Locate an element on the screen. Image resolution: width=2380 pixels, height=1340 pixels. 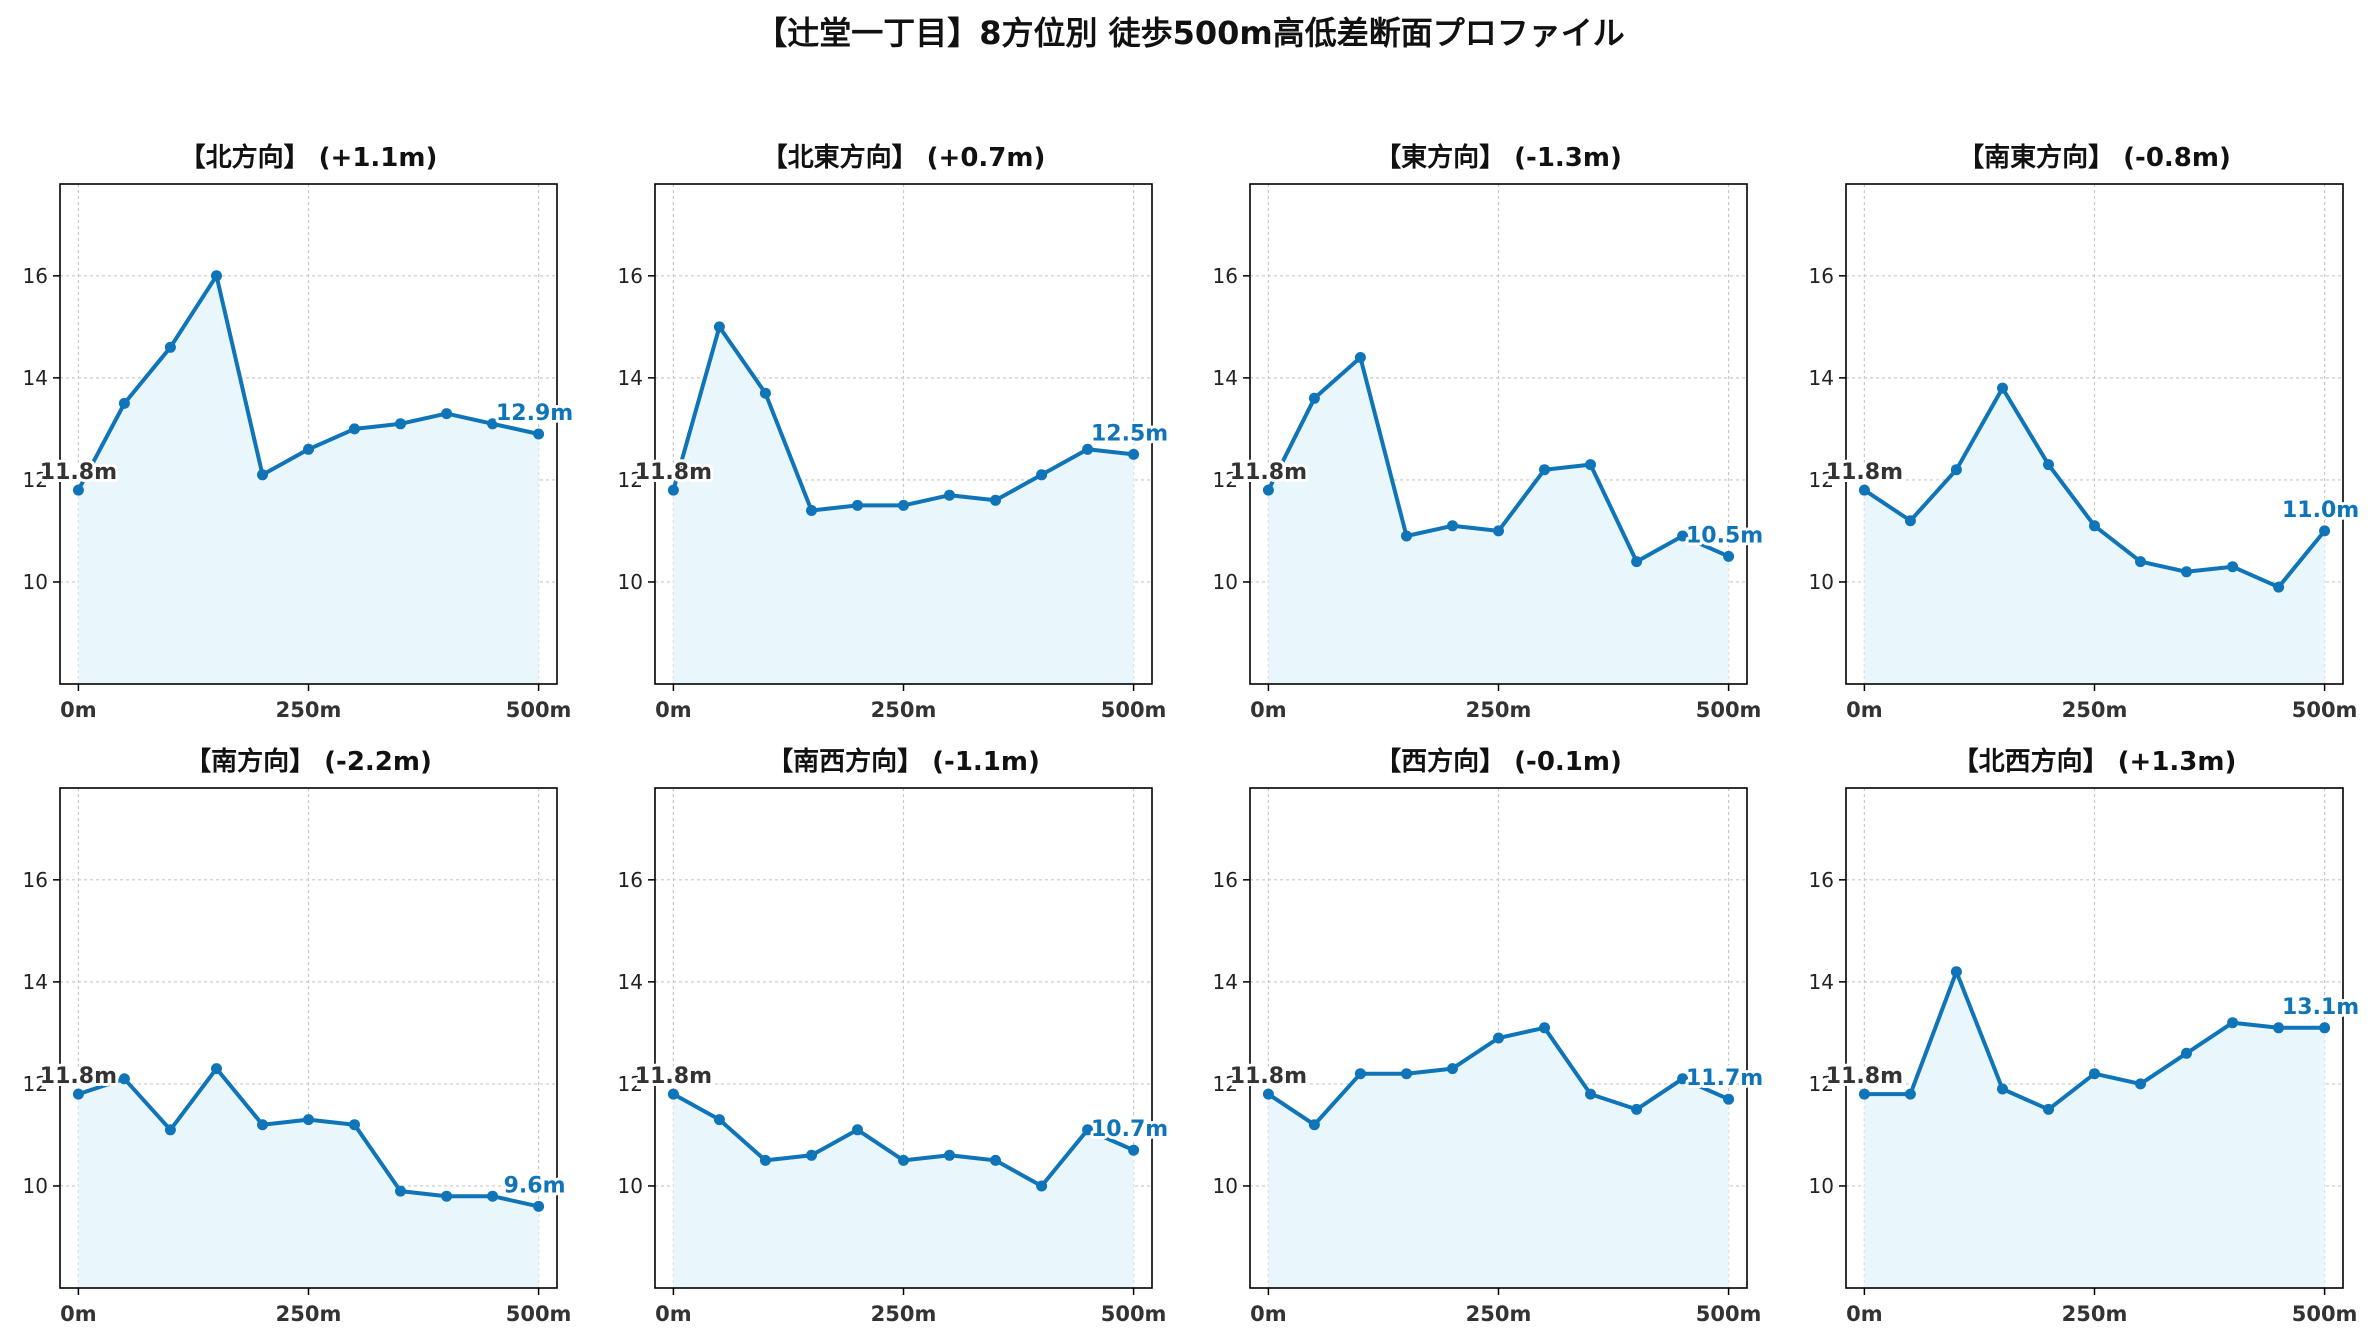
subplot-title: 【南西方向】 (-1.1m) is located at coordinates (903, 761).